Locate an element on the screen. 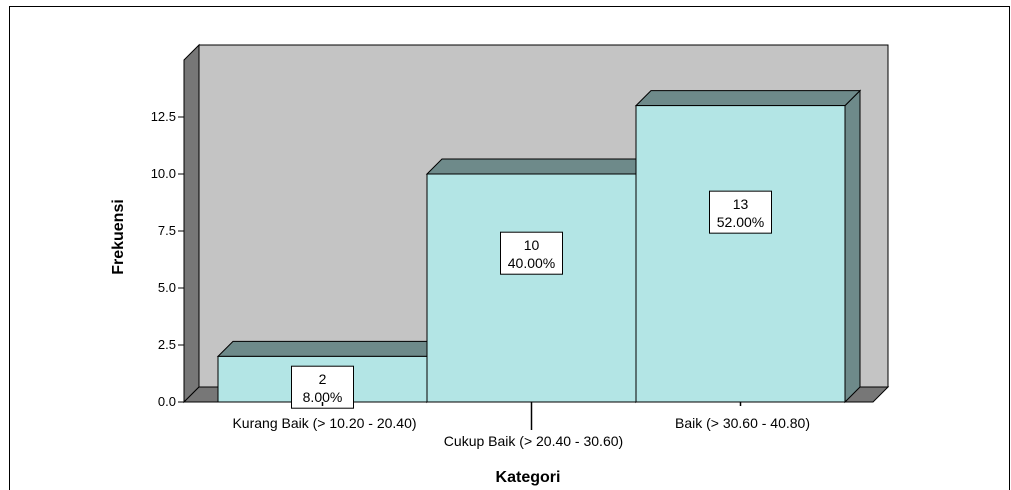 The height and width of the screenshot is (490, 1011). data-label-percent-2: 40.00% is located at coordinates (531, 263).